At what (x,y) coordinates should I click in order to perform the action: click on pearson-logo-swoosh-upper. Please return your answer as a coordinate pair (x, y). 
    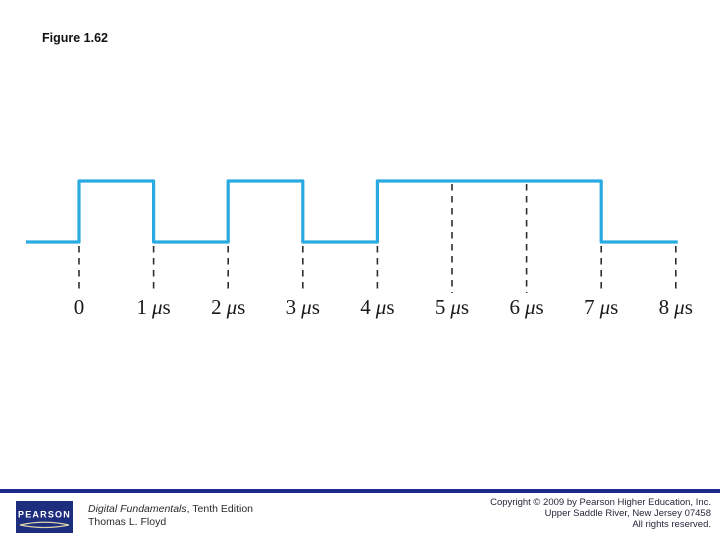
    Looking at the image, I should click on (44, 523).